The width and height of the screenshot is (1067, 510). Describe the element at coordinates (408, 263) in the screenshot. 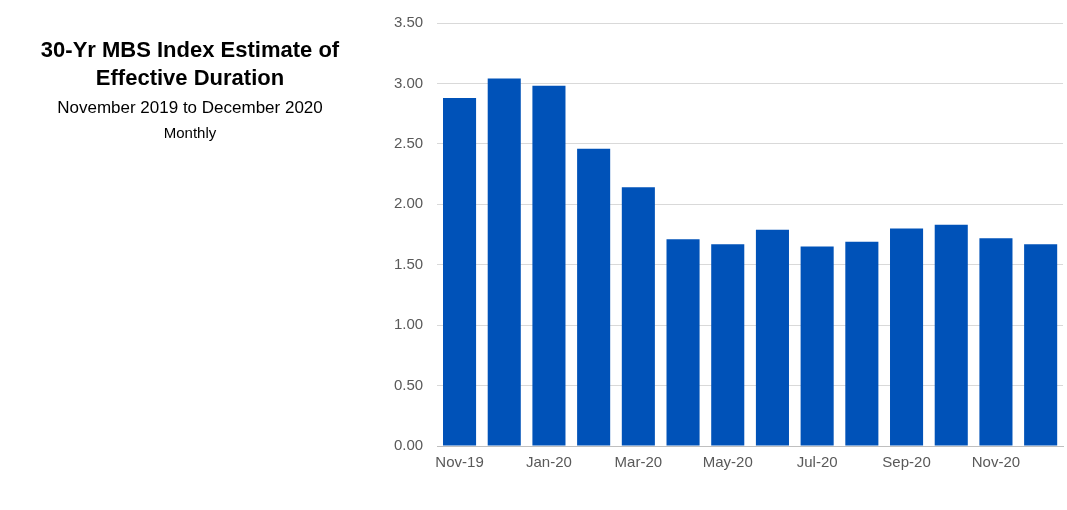

I see `y-tick-label: 1.50` at that location.